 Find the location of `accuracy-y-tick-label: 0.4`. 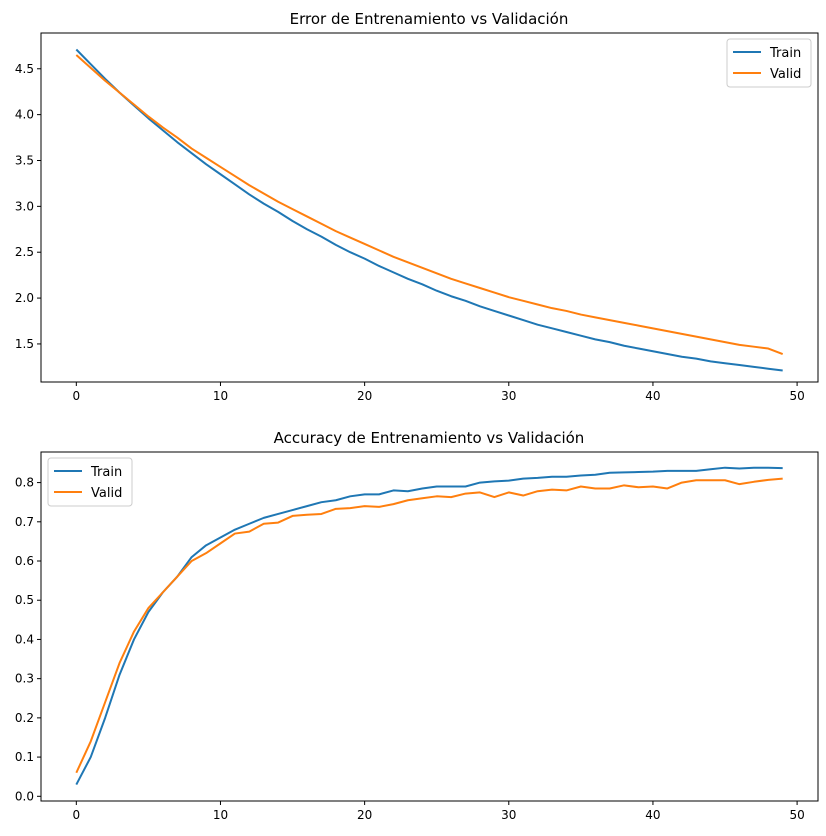

accuracy-y-tick-label: 0.4 is located at coordinates (24, 639).